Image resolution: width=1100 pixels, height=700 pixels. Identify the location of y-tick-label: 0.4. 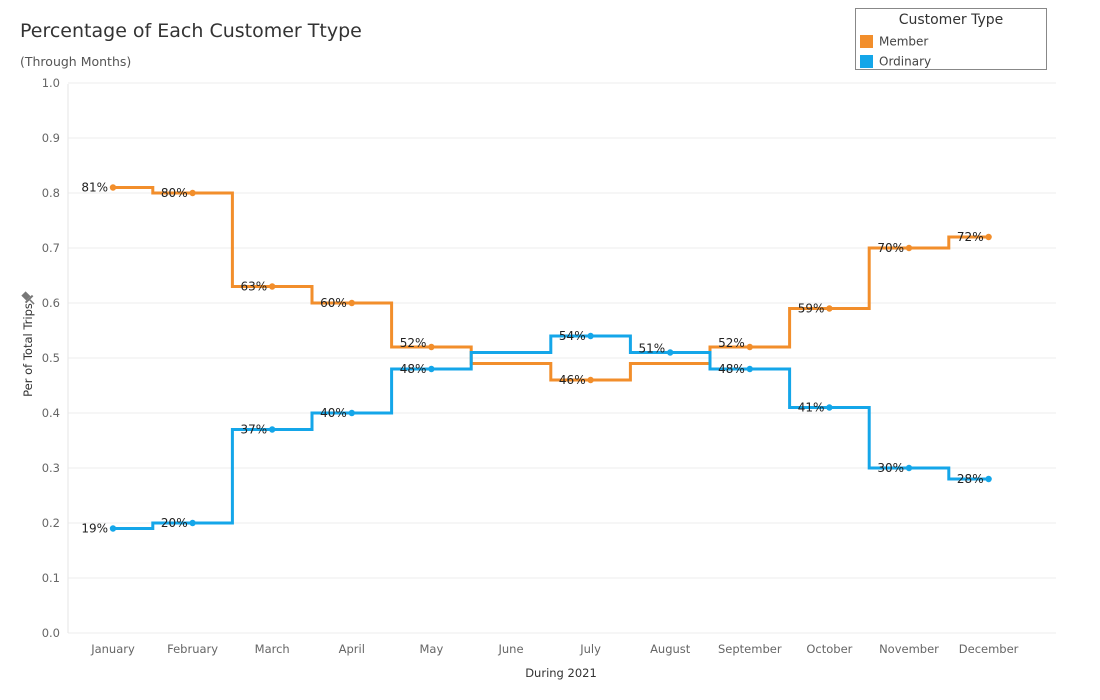
(51, 413).